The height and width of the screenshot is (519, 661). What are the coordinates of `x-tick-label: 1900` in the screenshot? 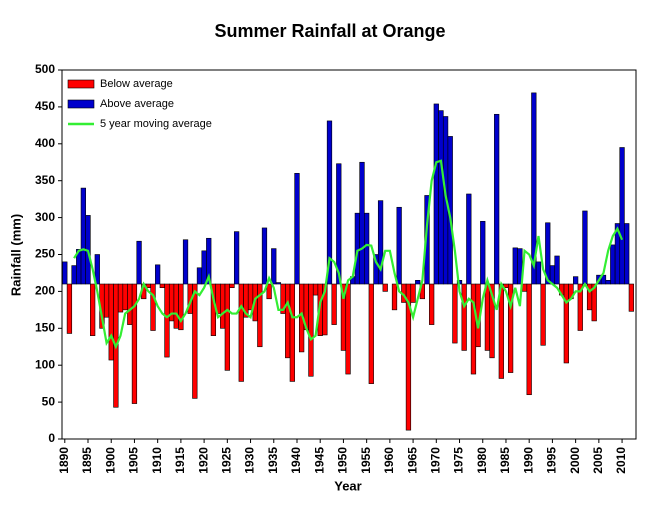 It's located at (110, 460).